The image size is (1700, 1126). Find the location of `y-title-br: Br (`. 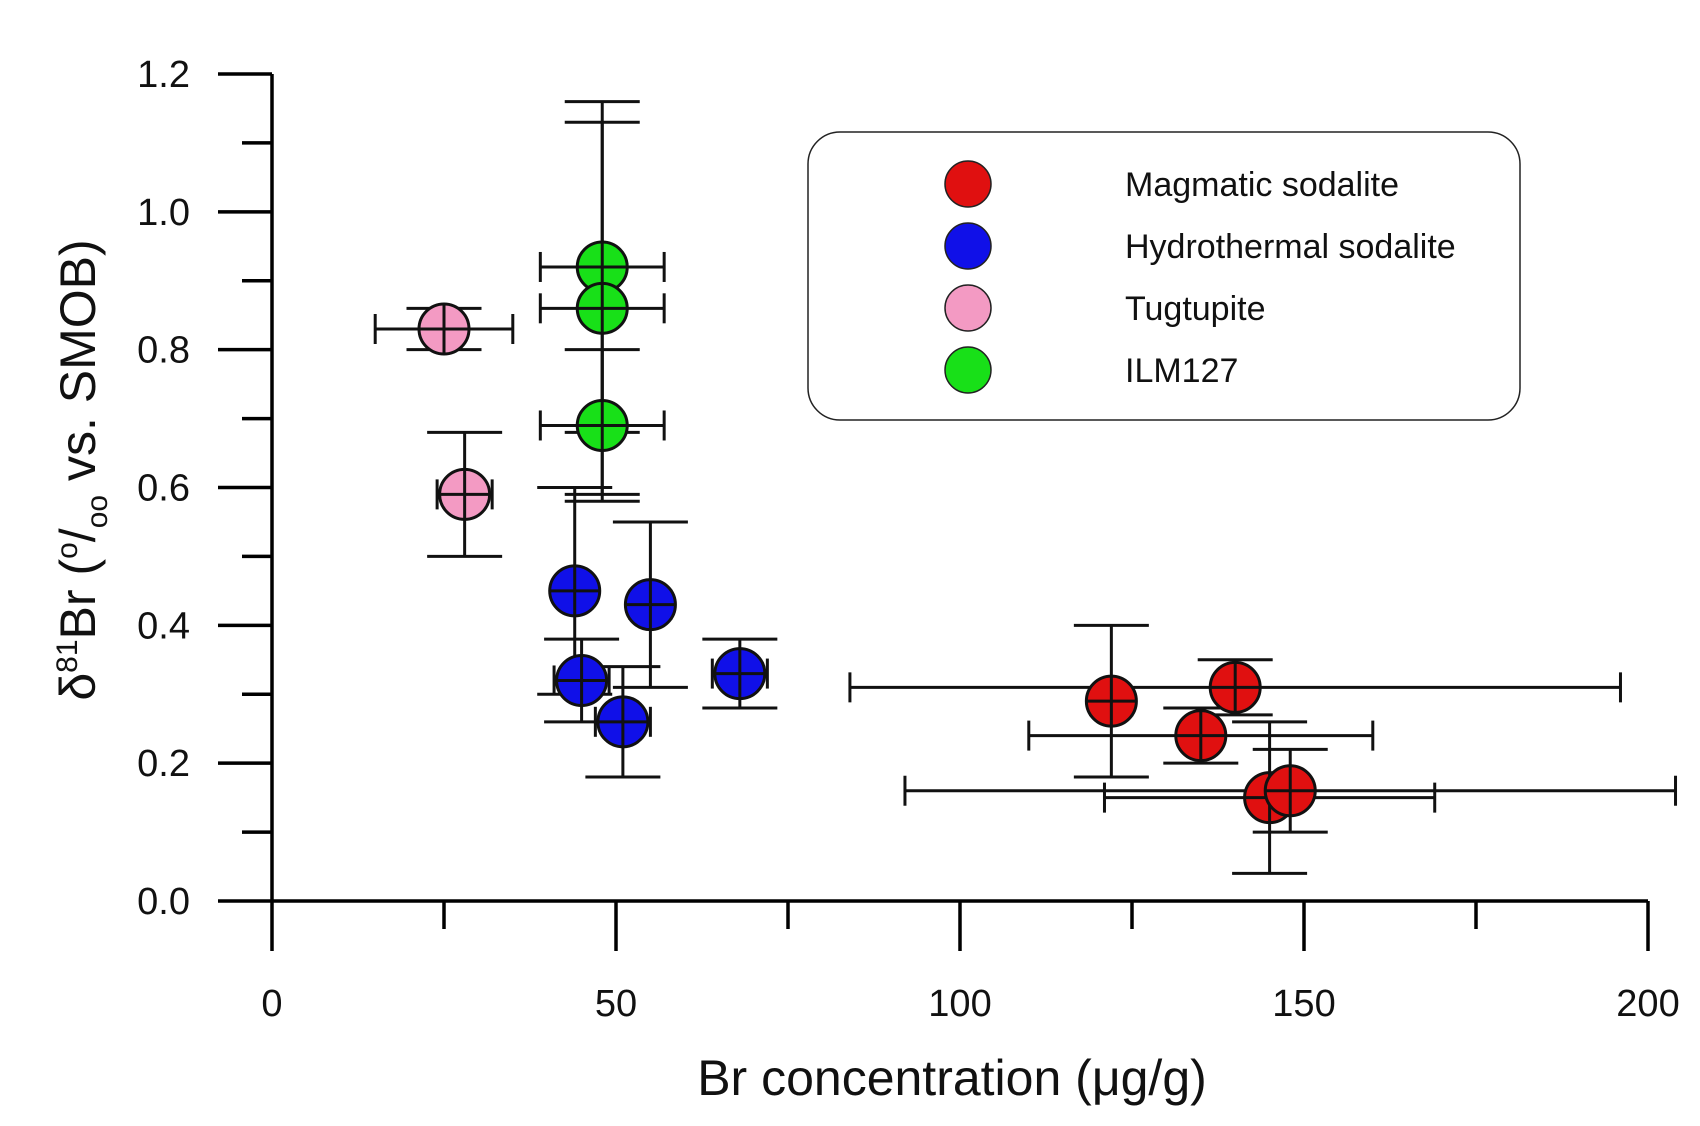

y-title-br: Br ( is located at coordinates (78, 599).